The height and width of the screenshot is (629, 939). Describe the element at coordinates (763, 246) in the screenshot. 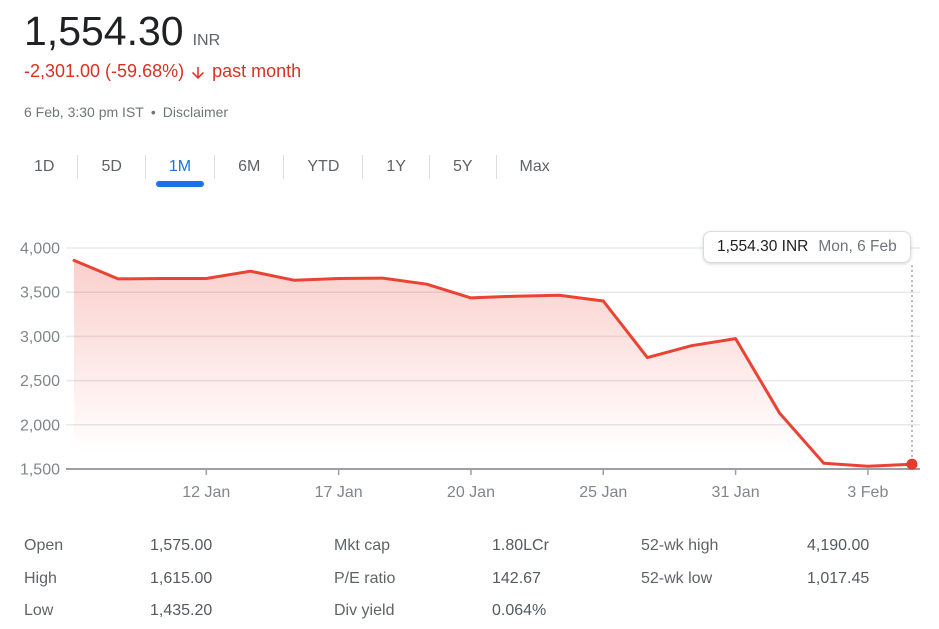

I see `tooltip-price: 1,554.30 INR` at that location.